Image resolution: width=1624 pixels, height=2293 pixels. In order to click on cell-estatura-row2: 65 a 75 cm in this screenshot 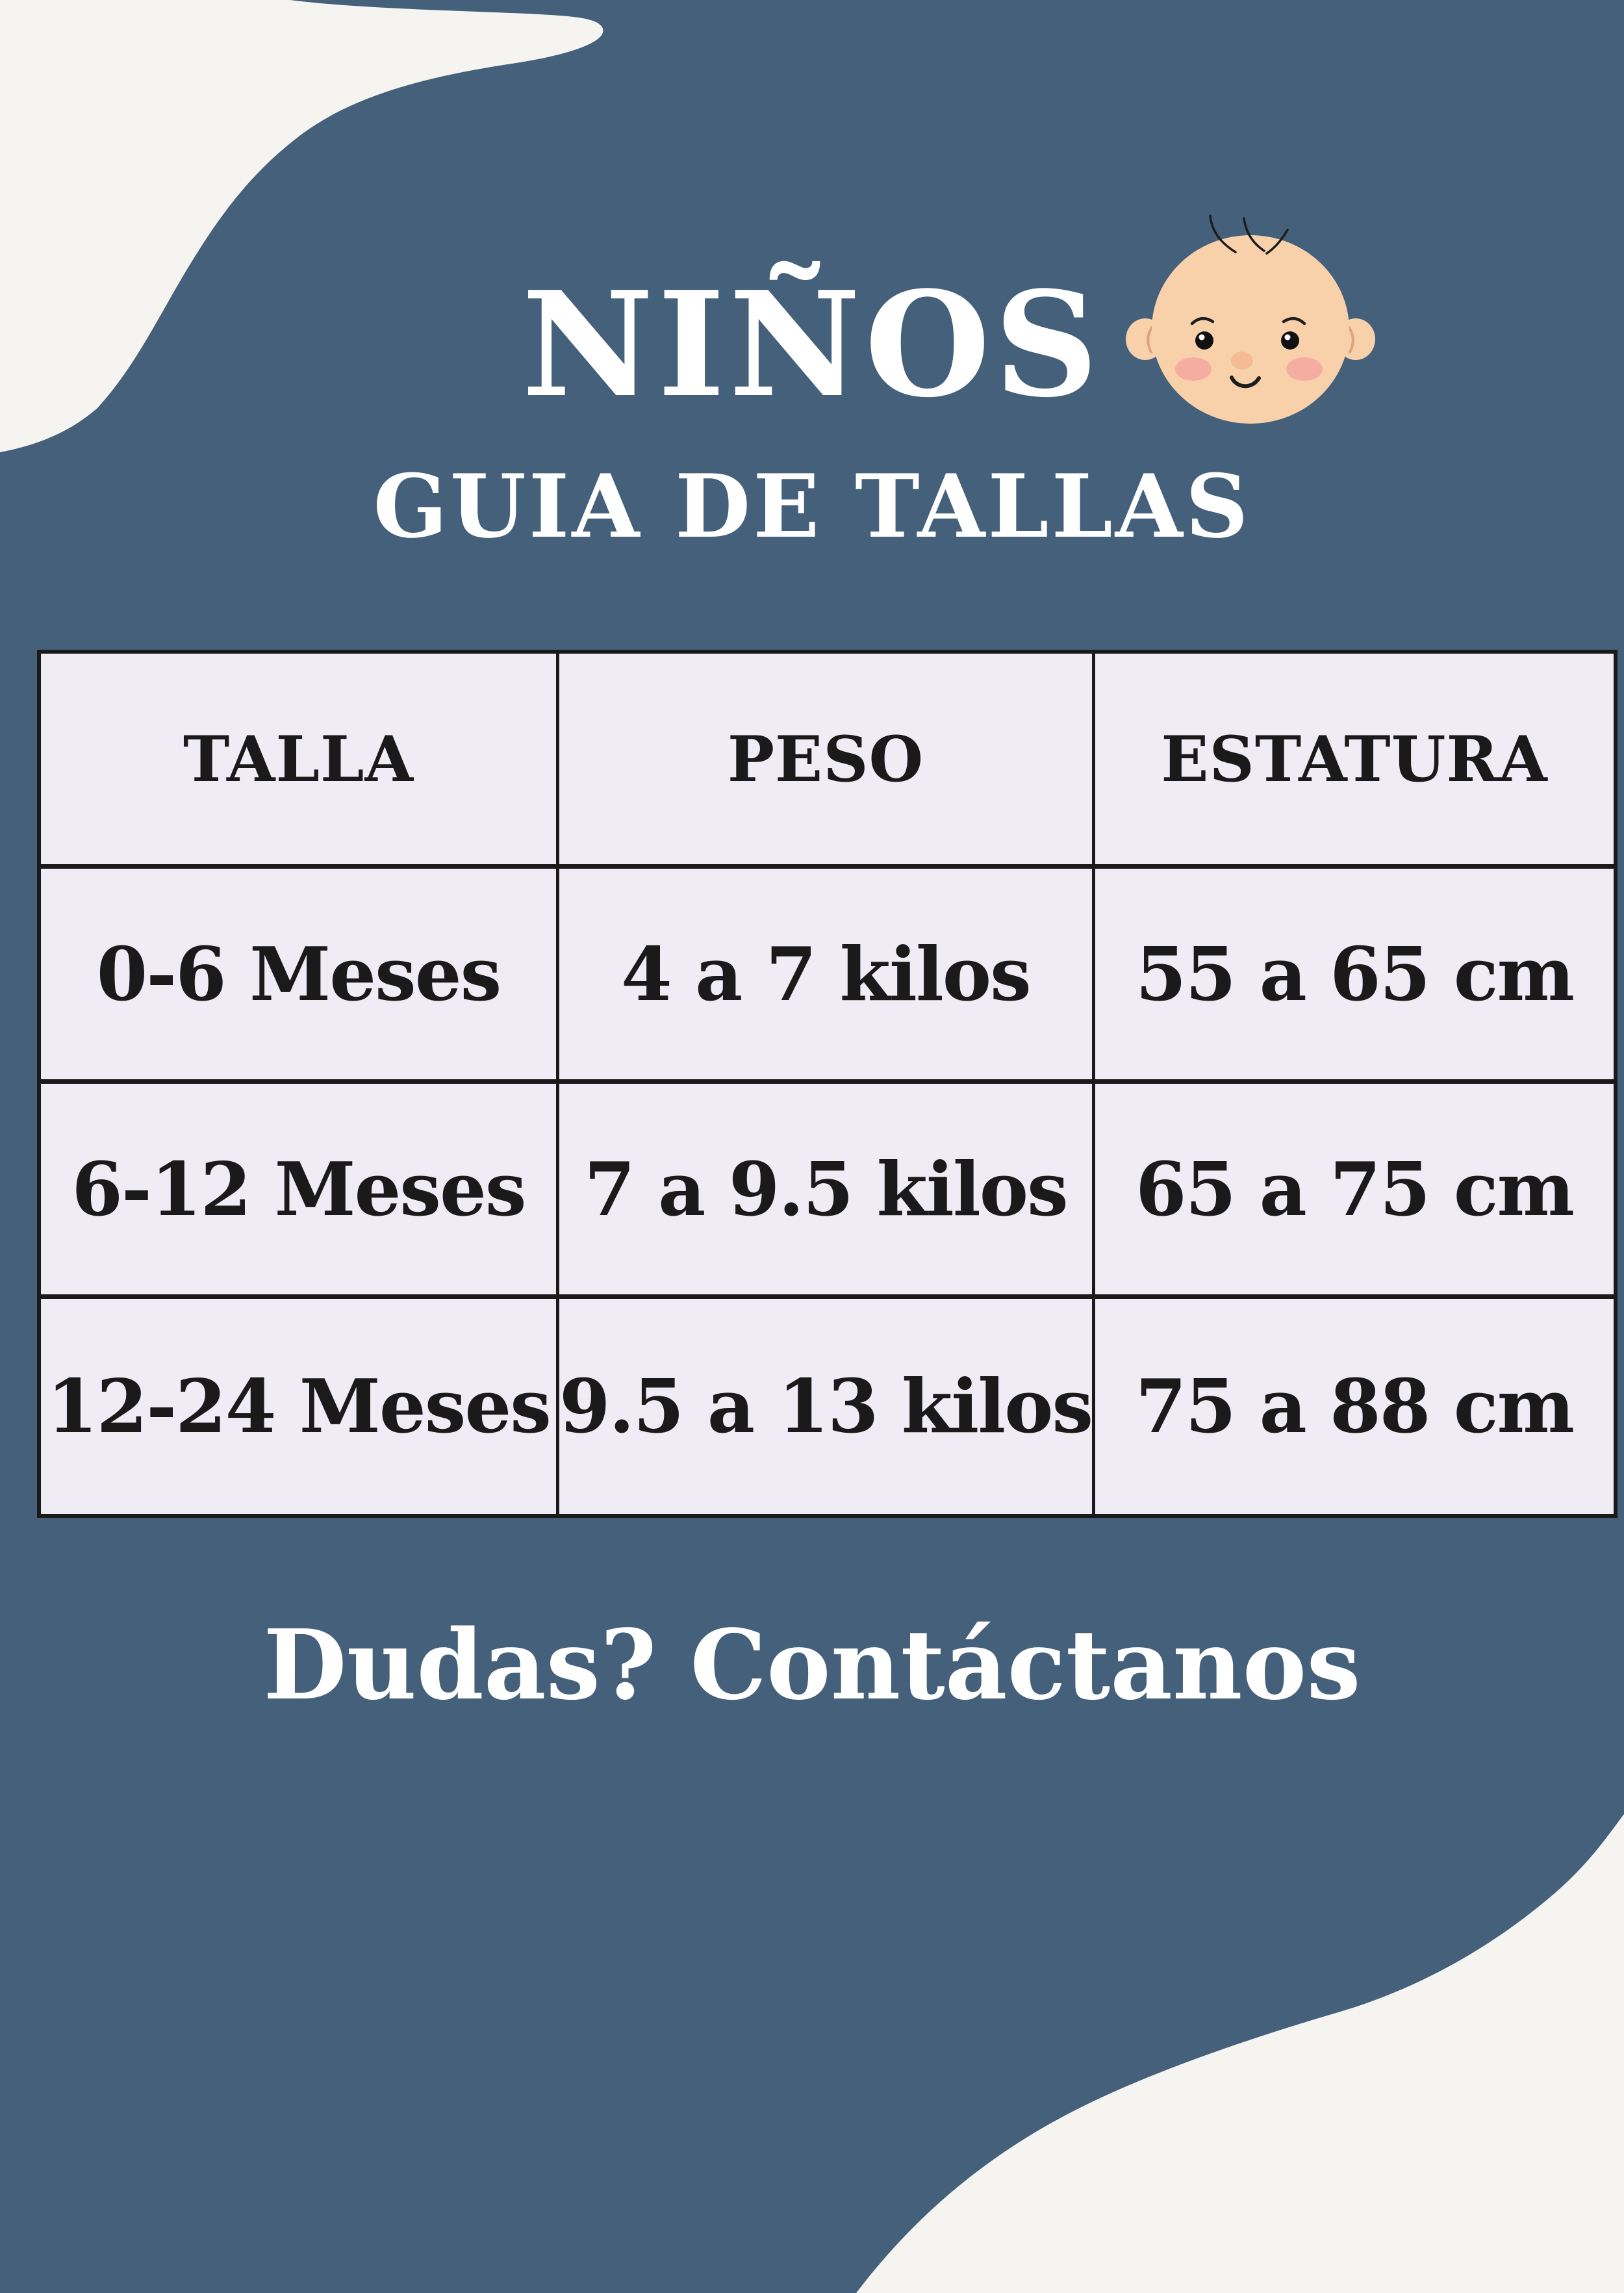, I will do `click(1354, 1192)`.